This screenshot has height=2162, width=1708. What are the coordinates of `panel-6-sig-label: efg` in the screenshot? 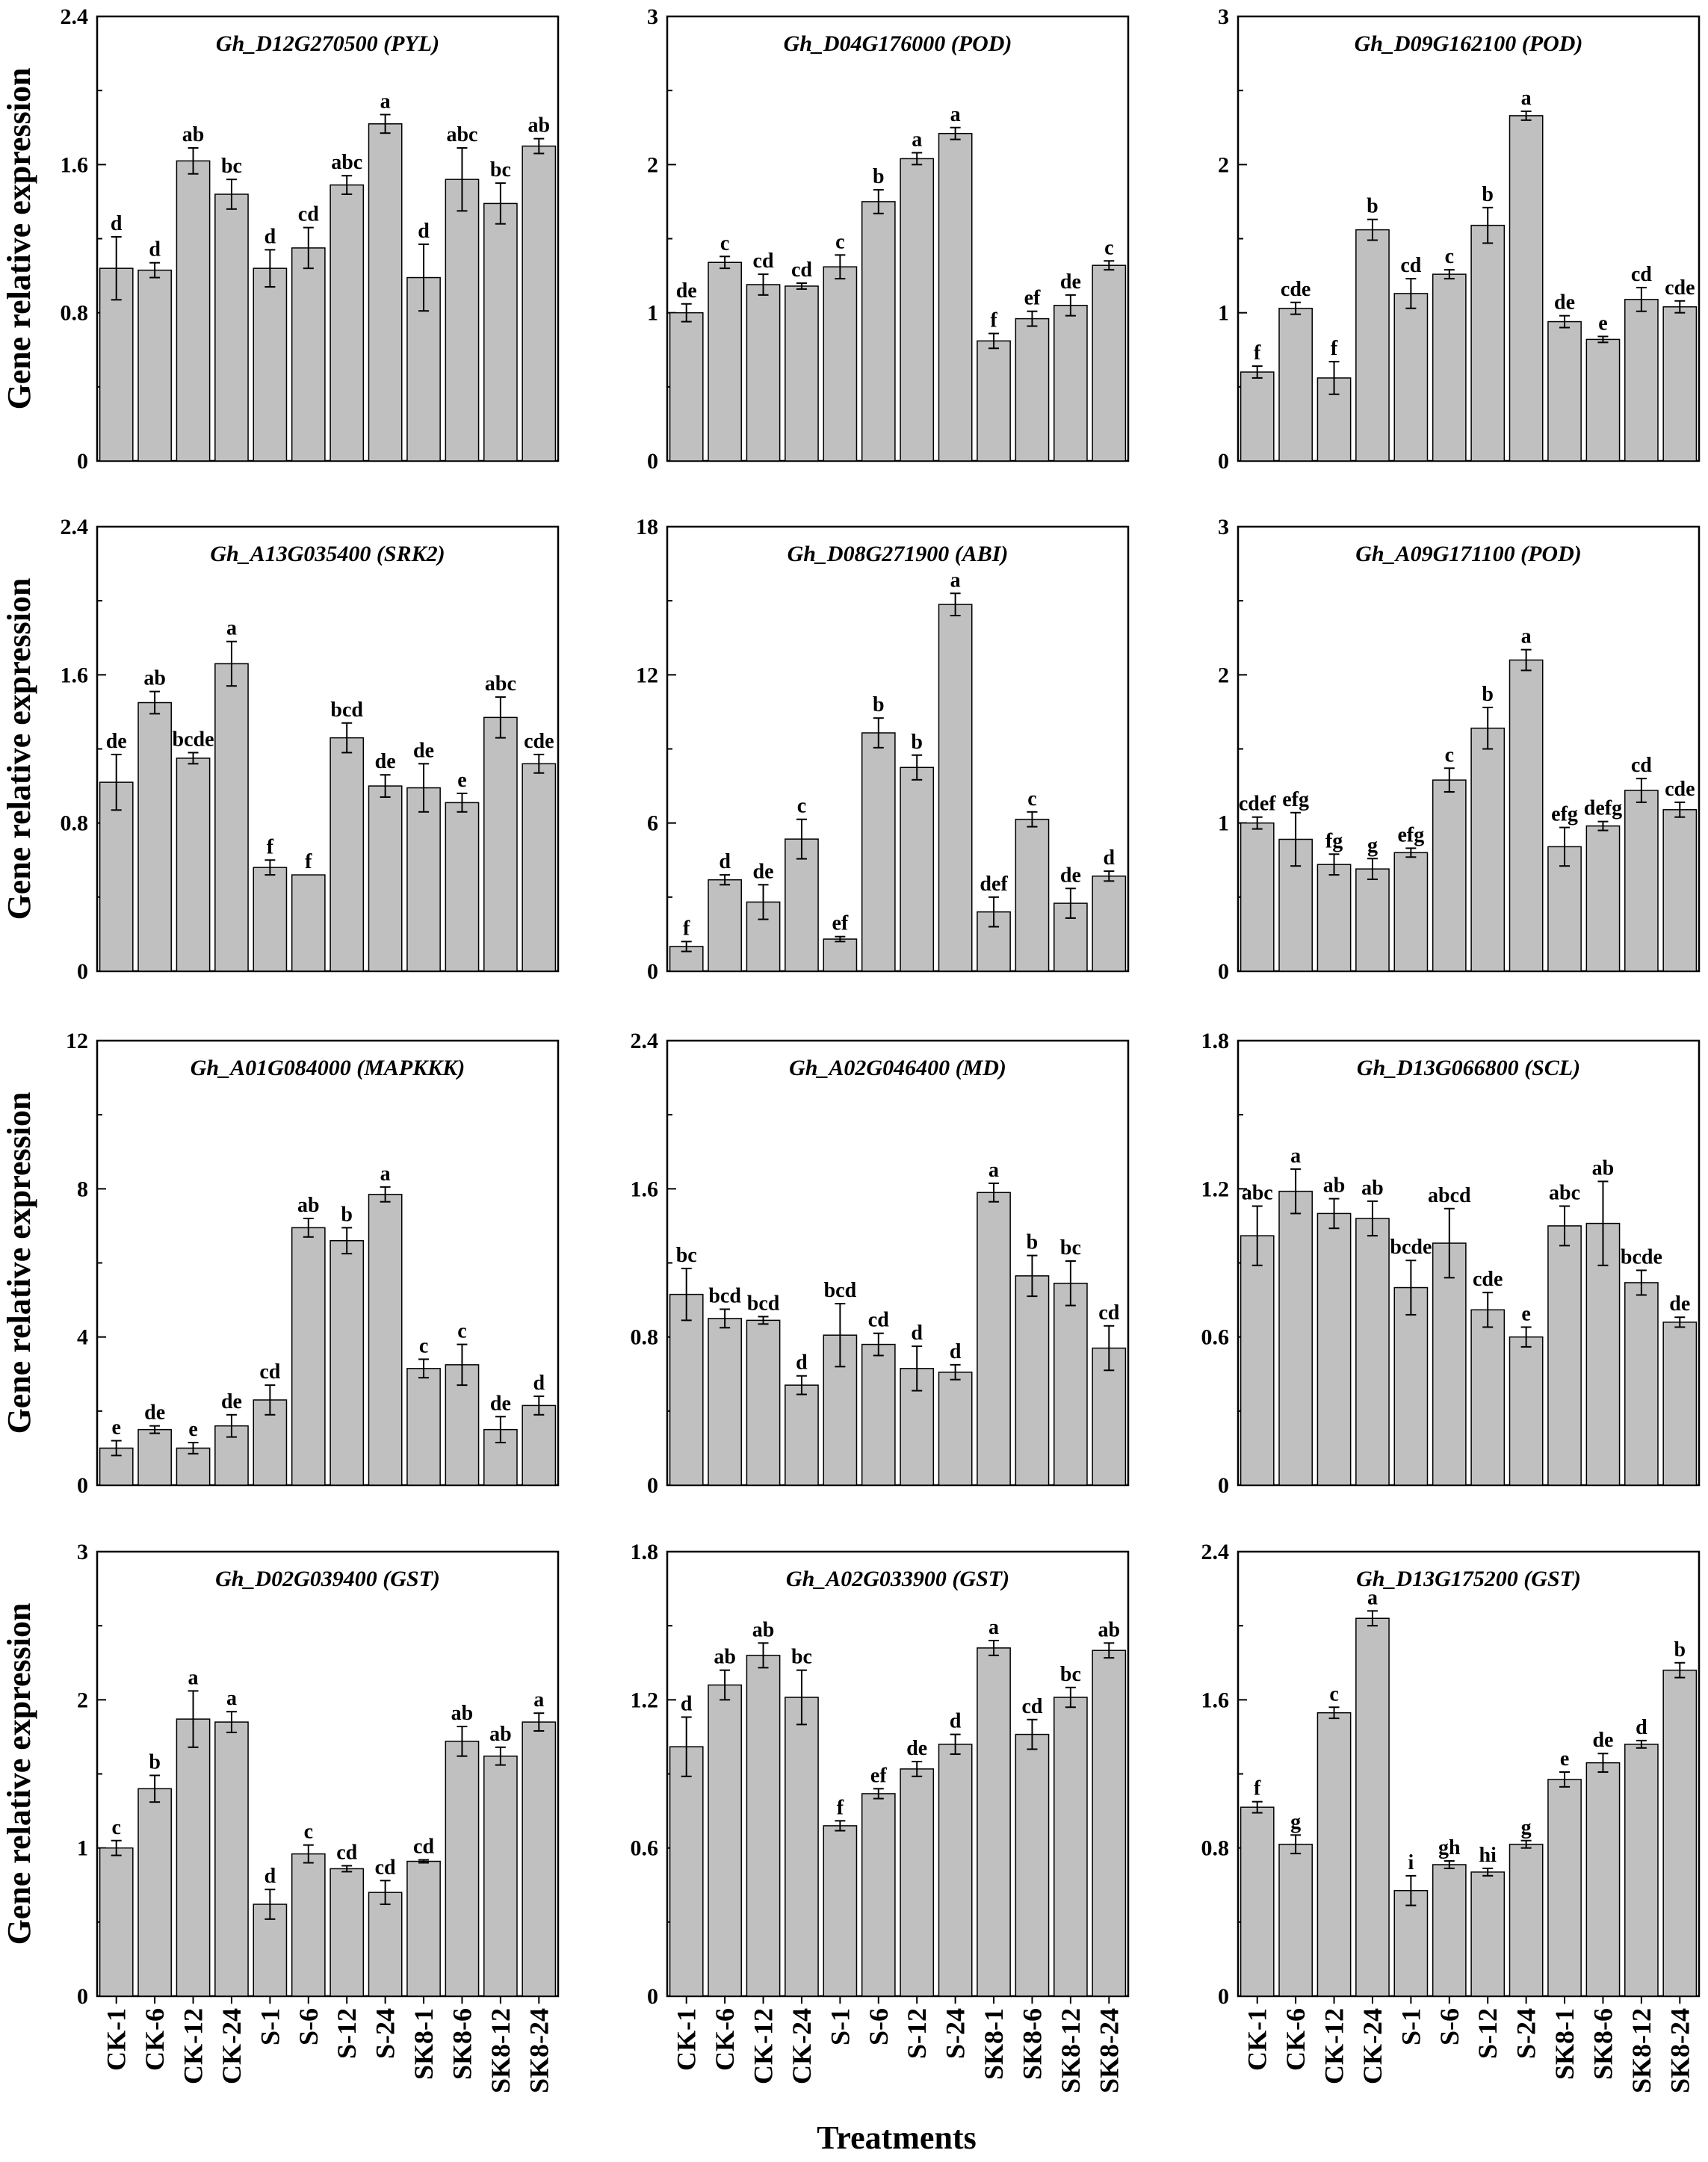 It's located at (1410, 834).